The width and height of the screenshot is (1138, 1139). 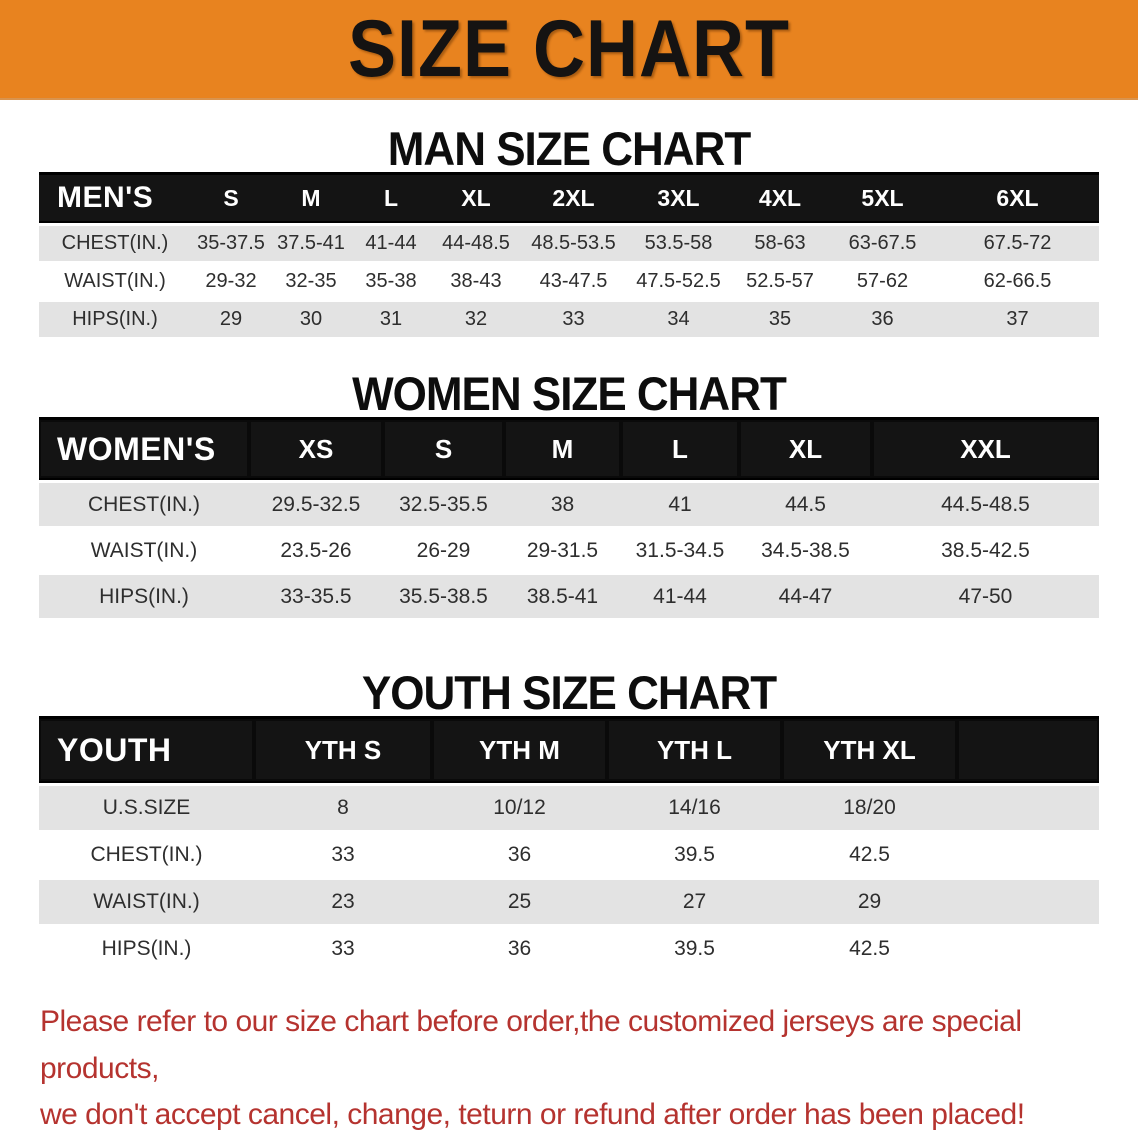 I want to click on size-cell: 38.5-41, so click(x=562, y=595).